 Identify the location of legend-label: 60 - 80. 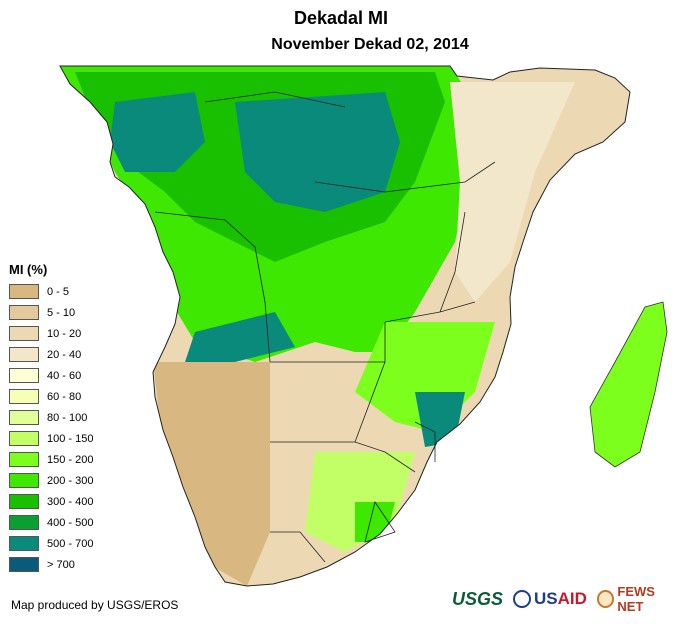
(64, 396).